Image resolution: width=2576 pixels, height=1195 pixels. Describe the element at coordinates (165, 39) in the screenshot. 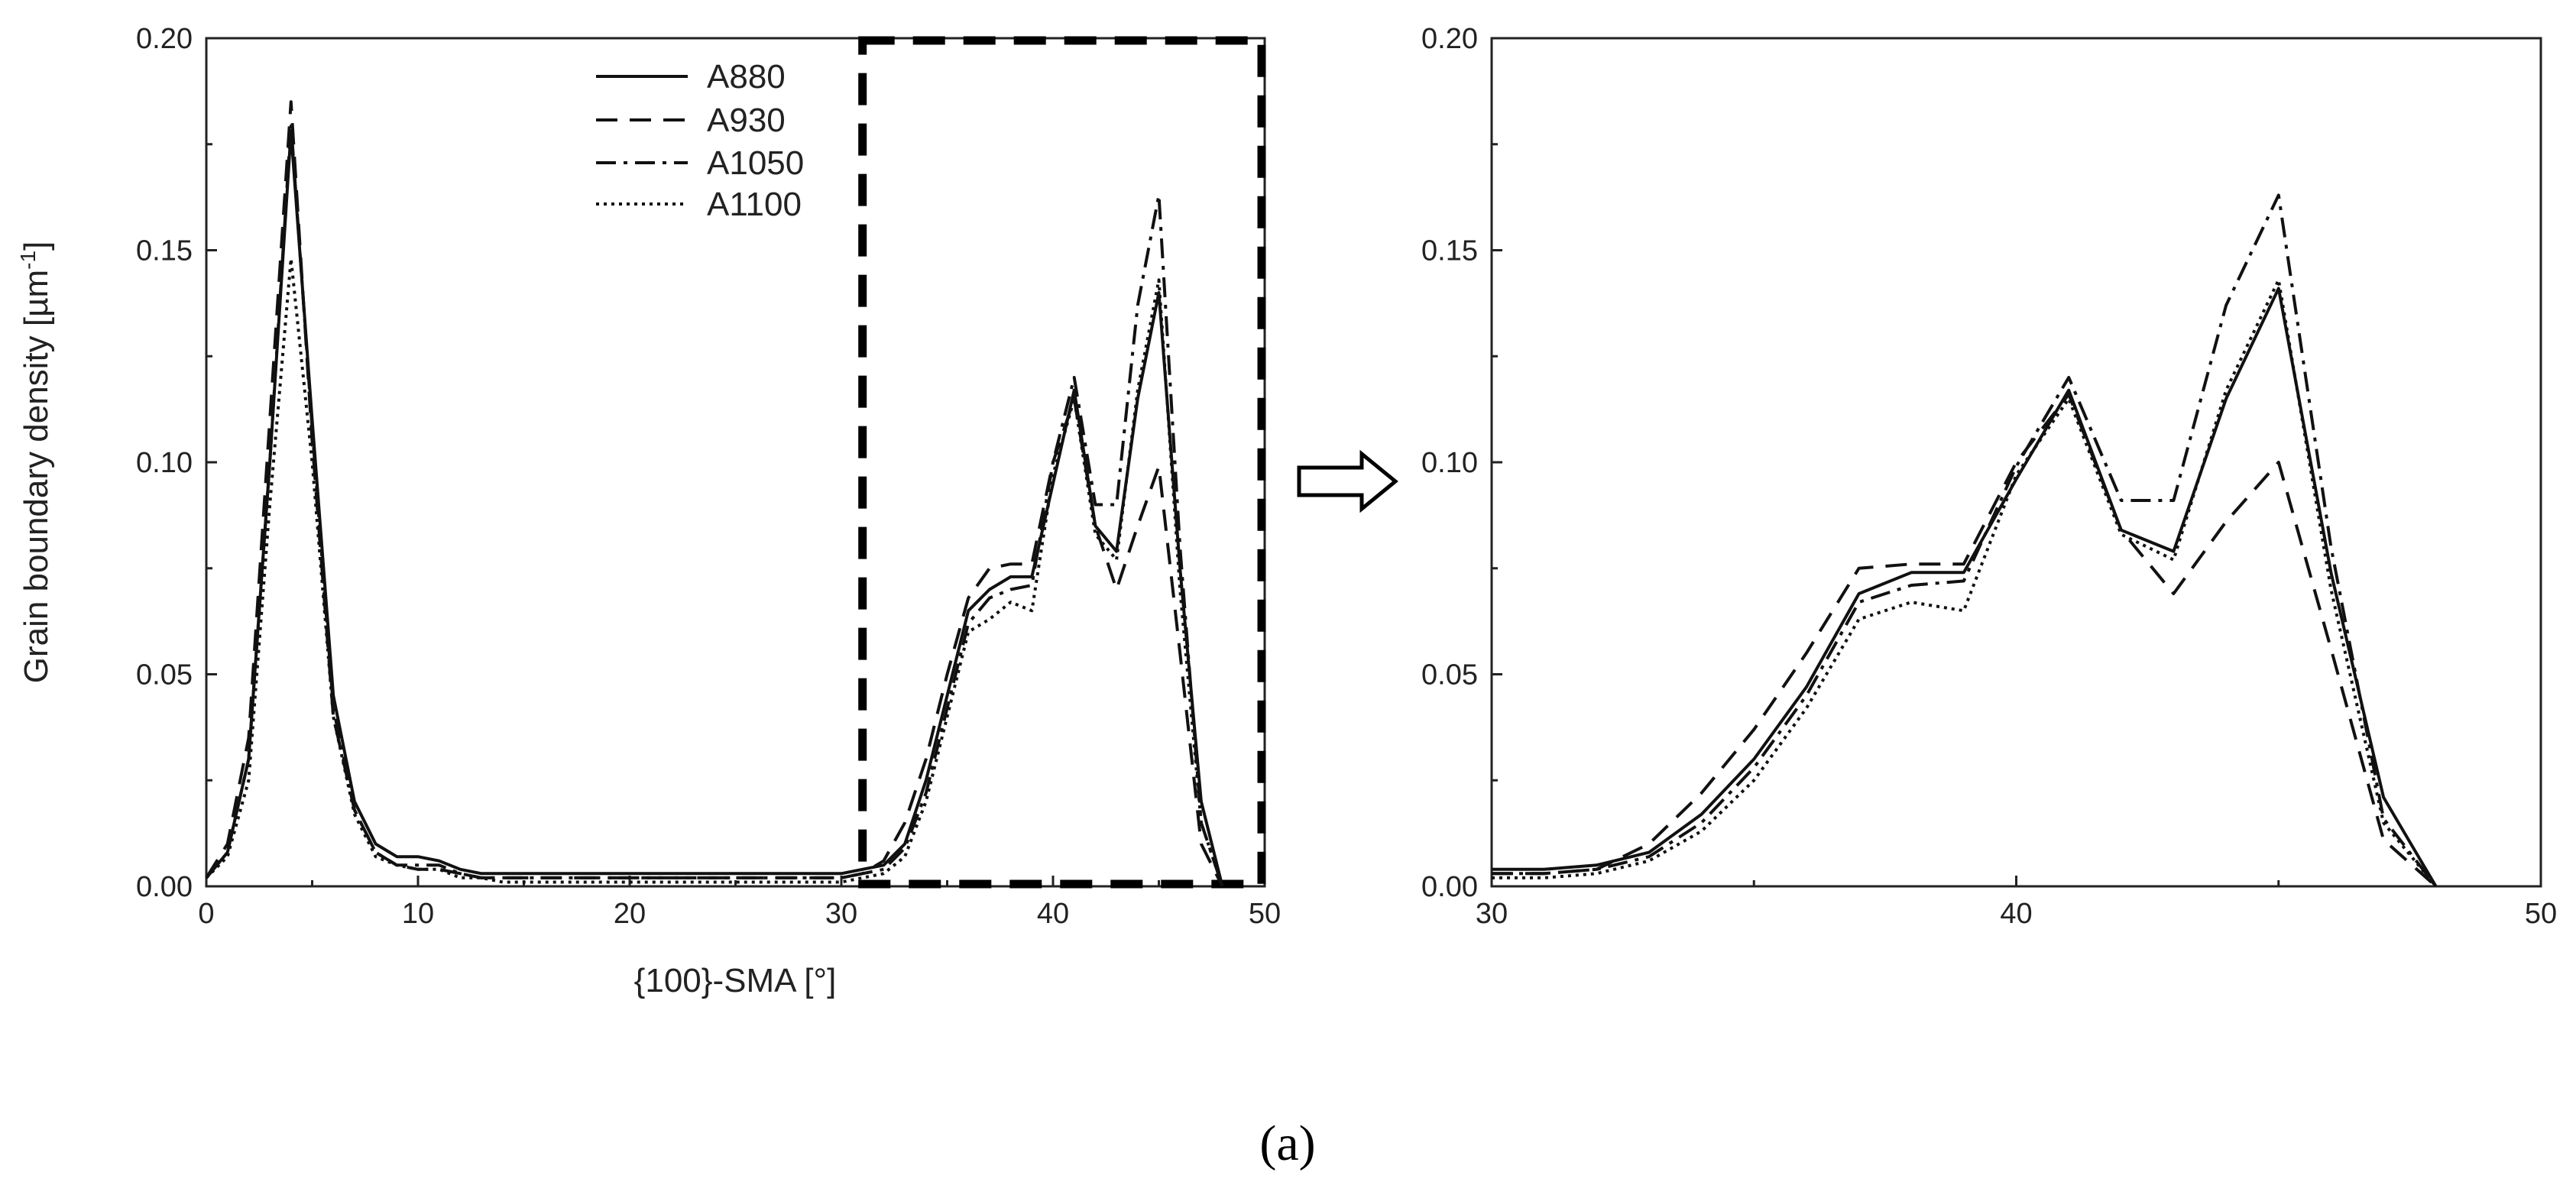

I see `left-y-tick-label: 0.20` at that location.